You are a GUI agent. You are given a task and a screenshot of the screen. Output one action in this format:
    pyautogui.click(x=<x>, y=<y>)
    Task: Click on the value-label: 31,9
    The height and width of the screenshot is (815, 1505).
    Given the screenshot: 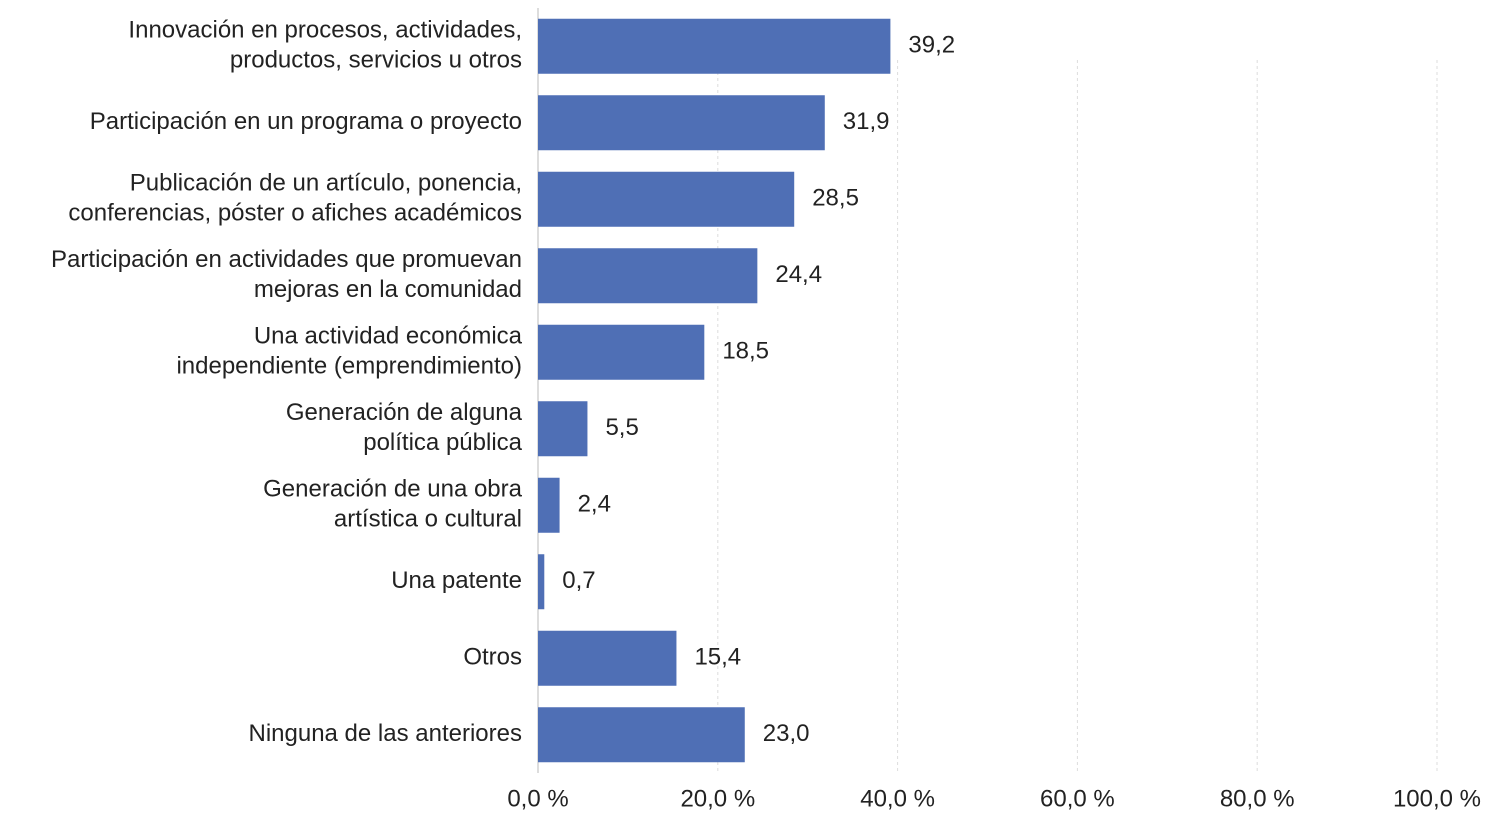 What is the action you would take?
    pyautogui.click(x=866, y=121)
    